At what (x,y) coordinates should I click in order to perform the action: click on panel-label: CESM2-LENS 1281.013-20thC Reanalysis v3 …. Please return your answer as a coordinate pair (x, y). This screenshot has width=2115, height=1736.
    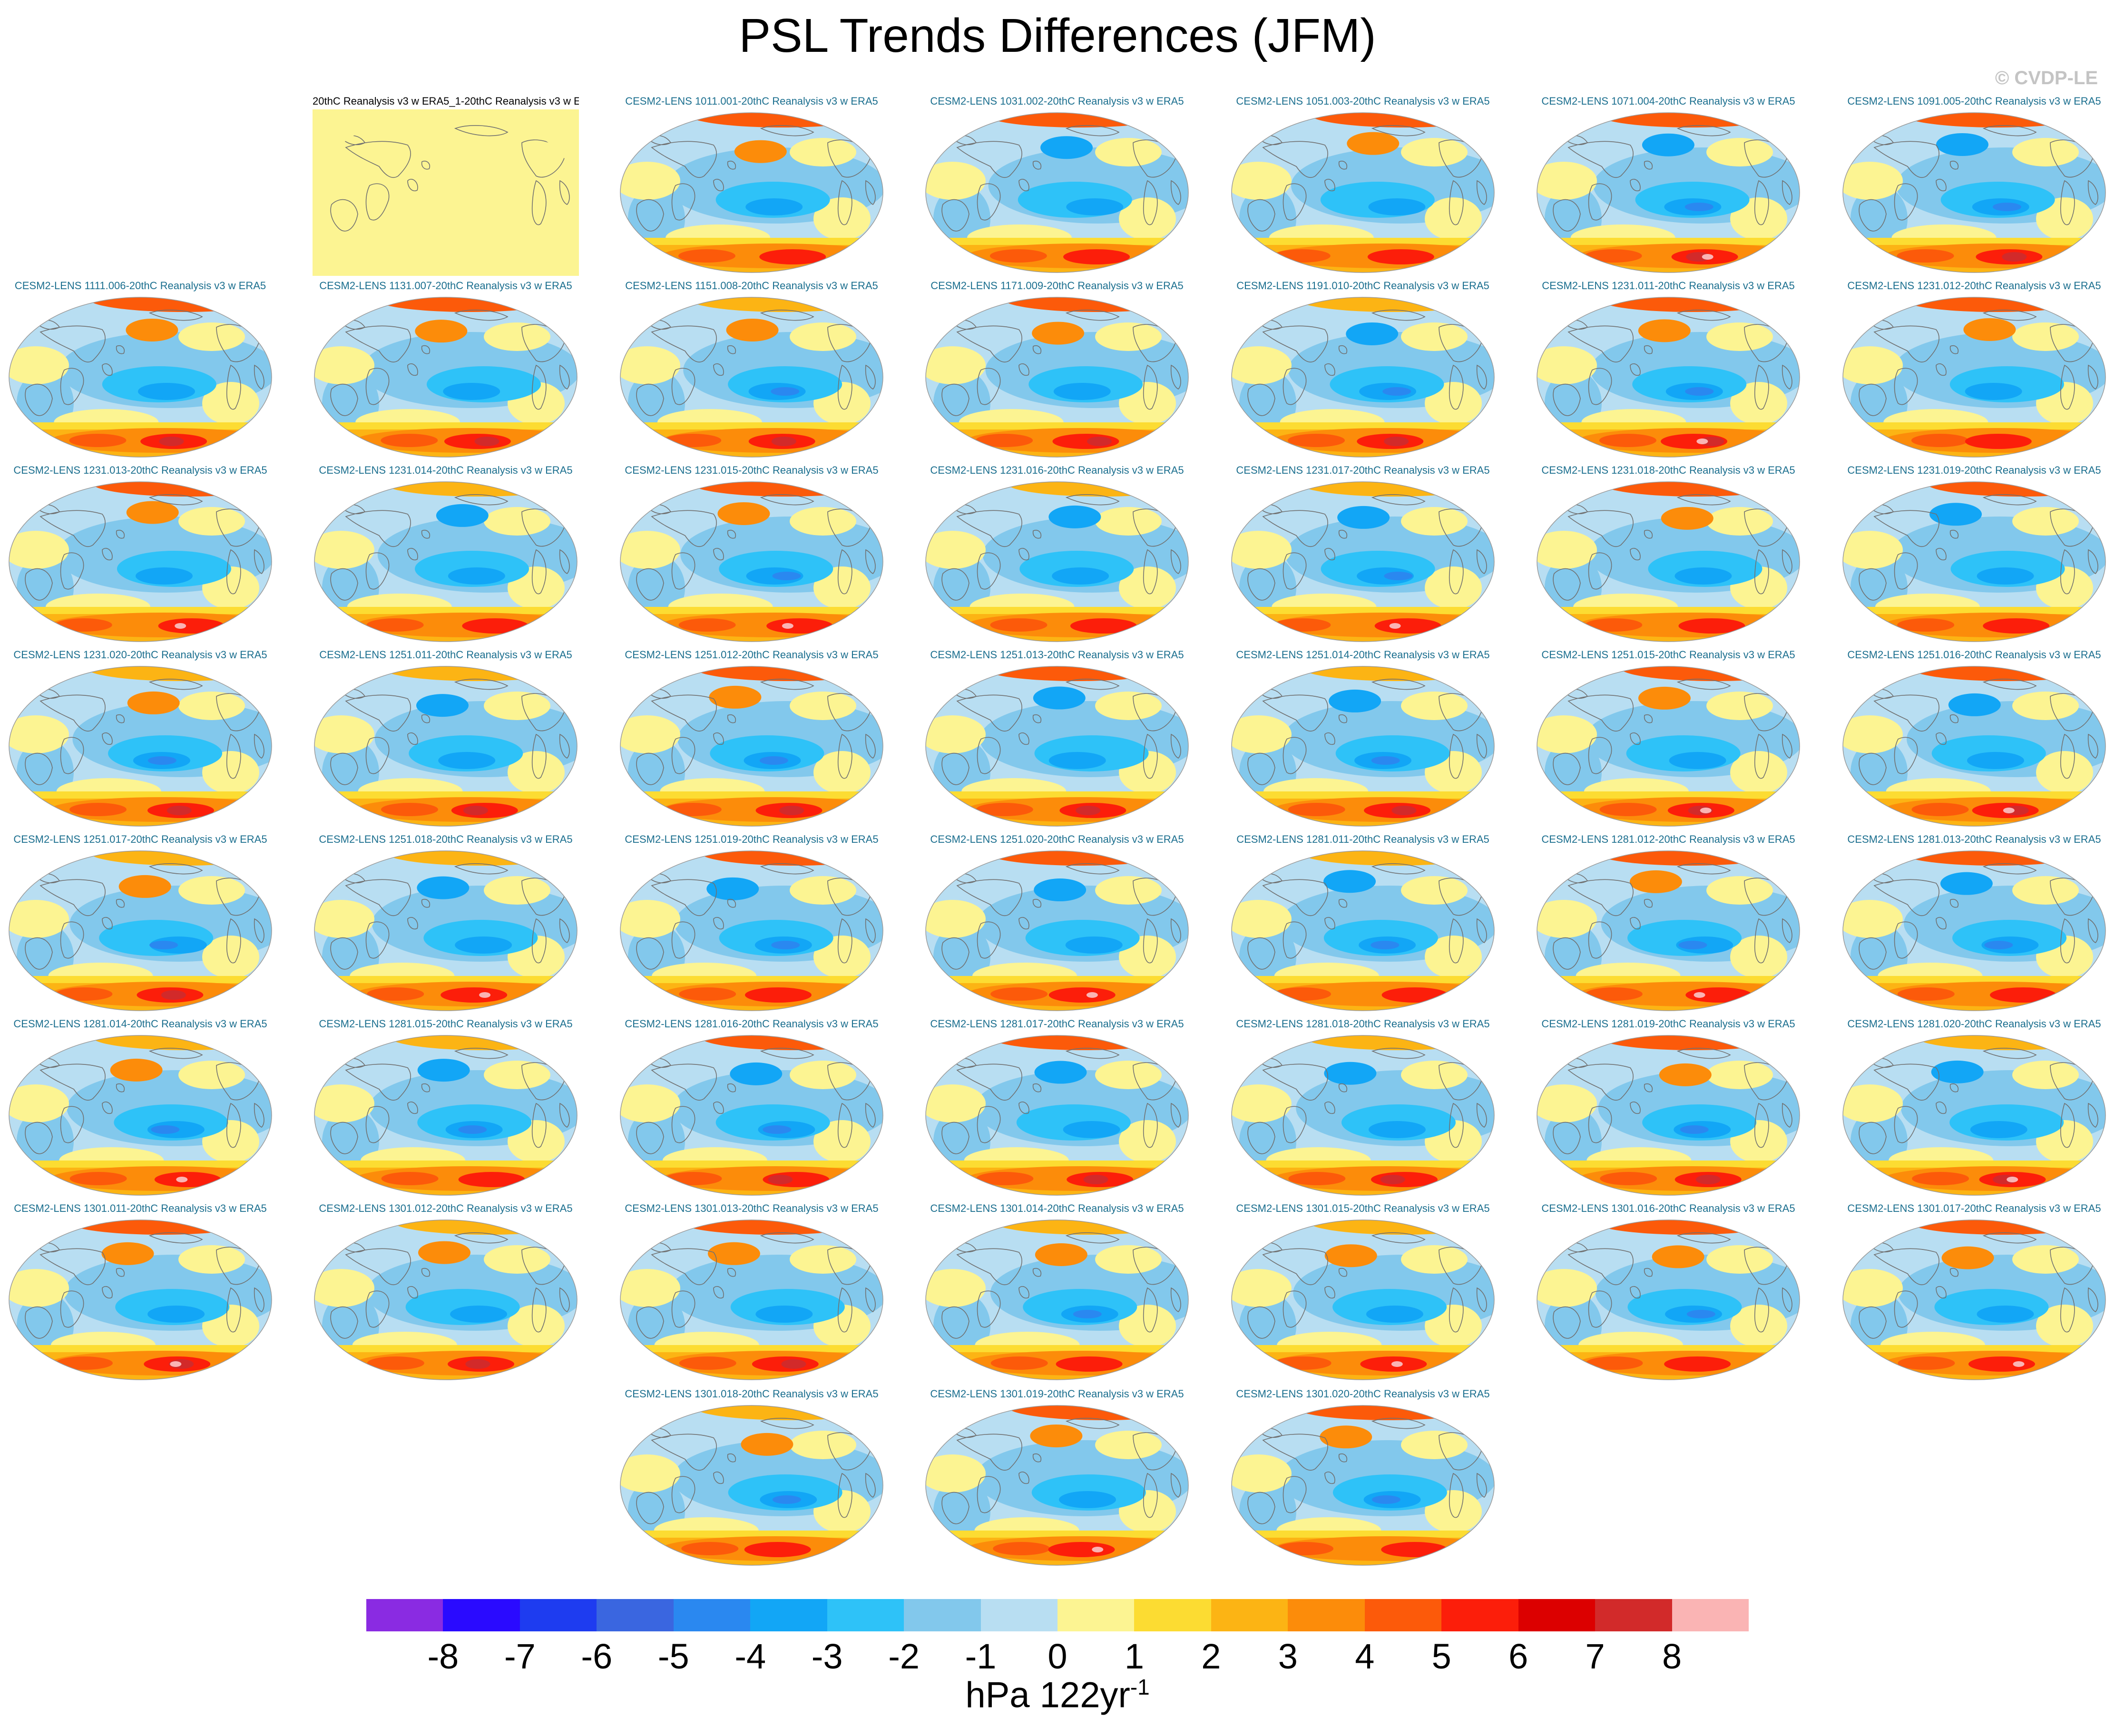
    Looking at the image, I should click on (1974, 839).